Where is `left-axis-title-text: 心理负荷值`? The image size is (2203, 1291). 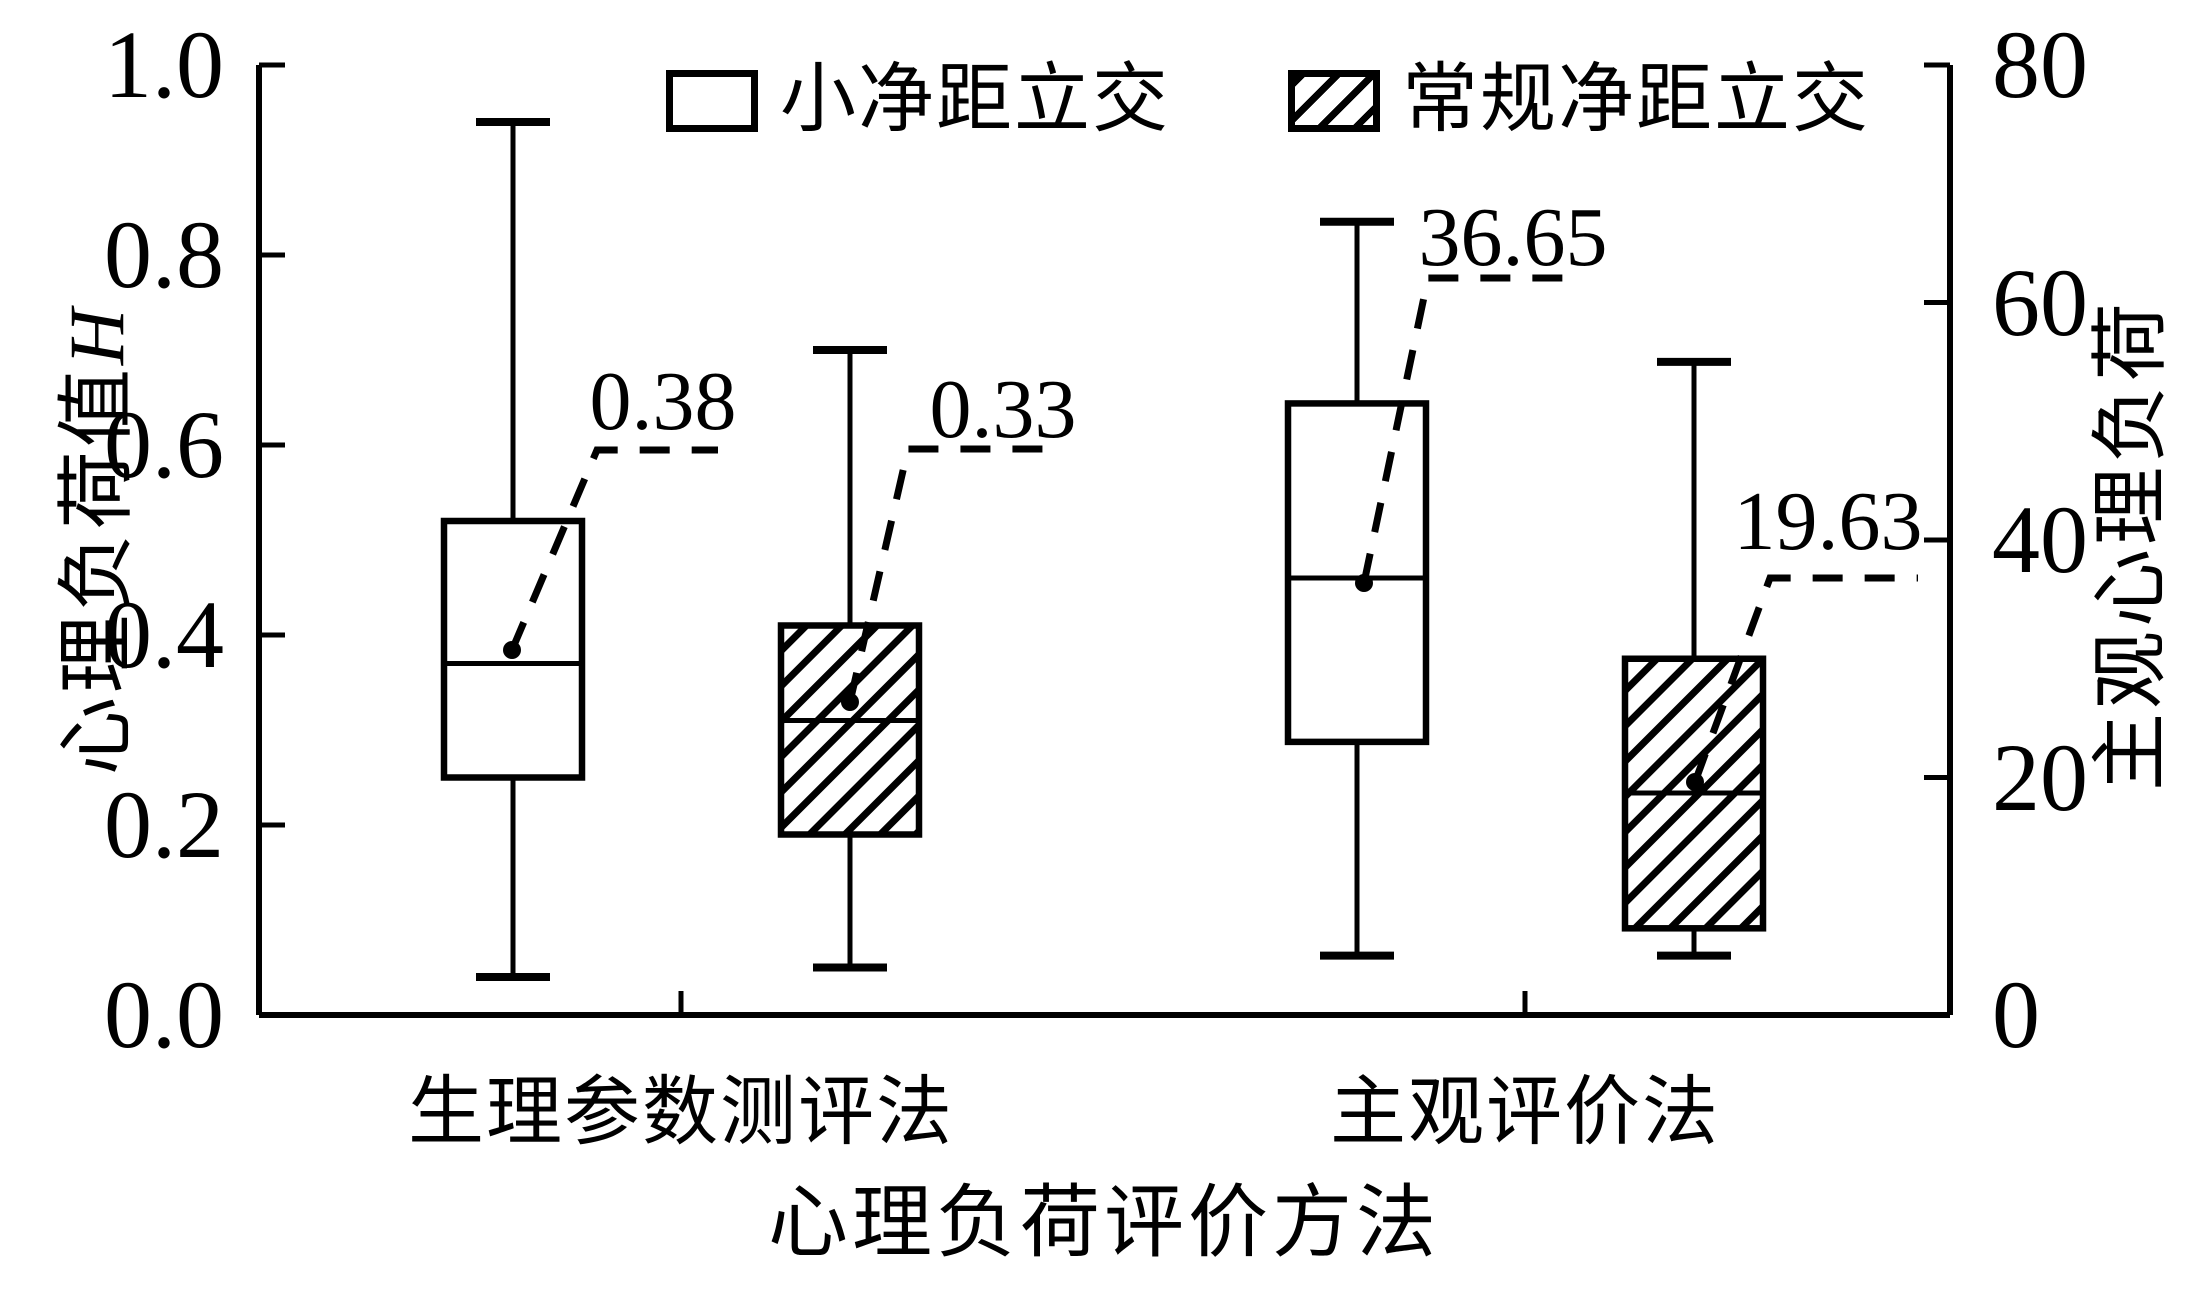 left-axis-title-text: 心理负荷值 is located at coordinates (96, 570).